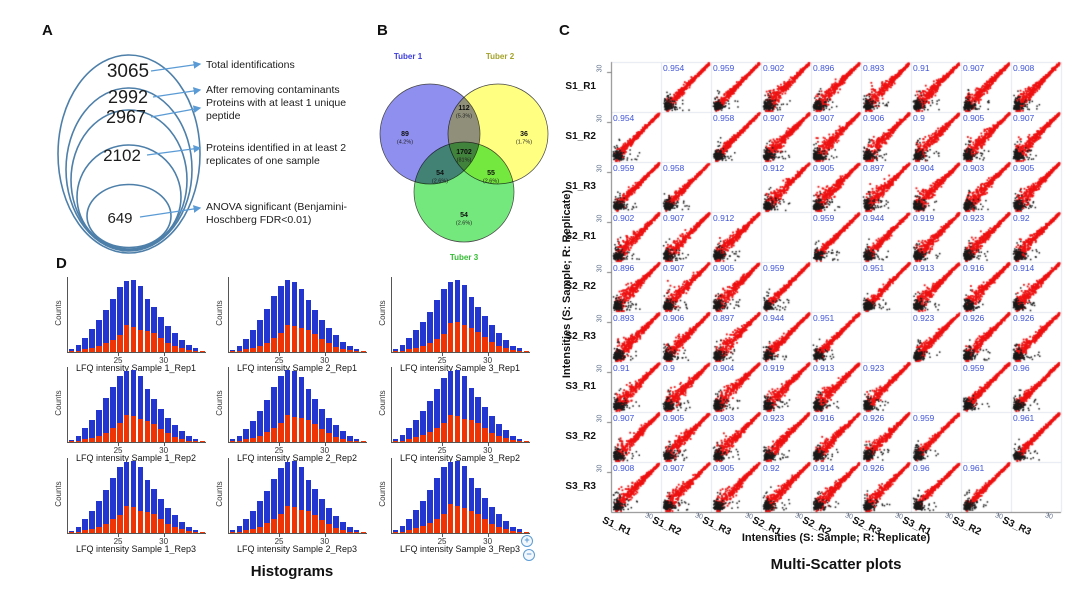 This screenshot has width=1080, height=594. I want to click on correlation-value: 0.91, so click(621, 367).